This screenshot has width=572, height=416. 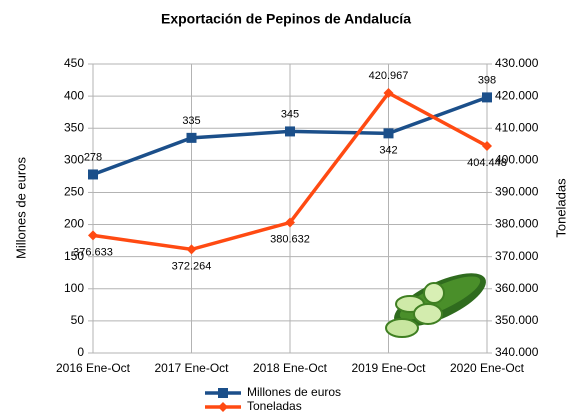 I want to click on data-label: 372.264, so click(x=192, y=266).